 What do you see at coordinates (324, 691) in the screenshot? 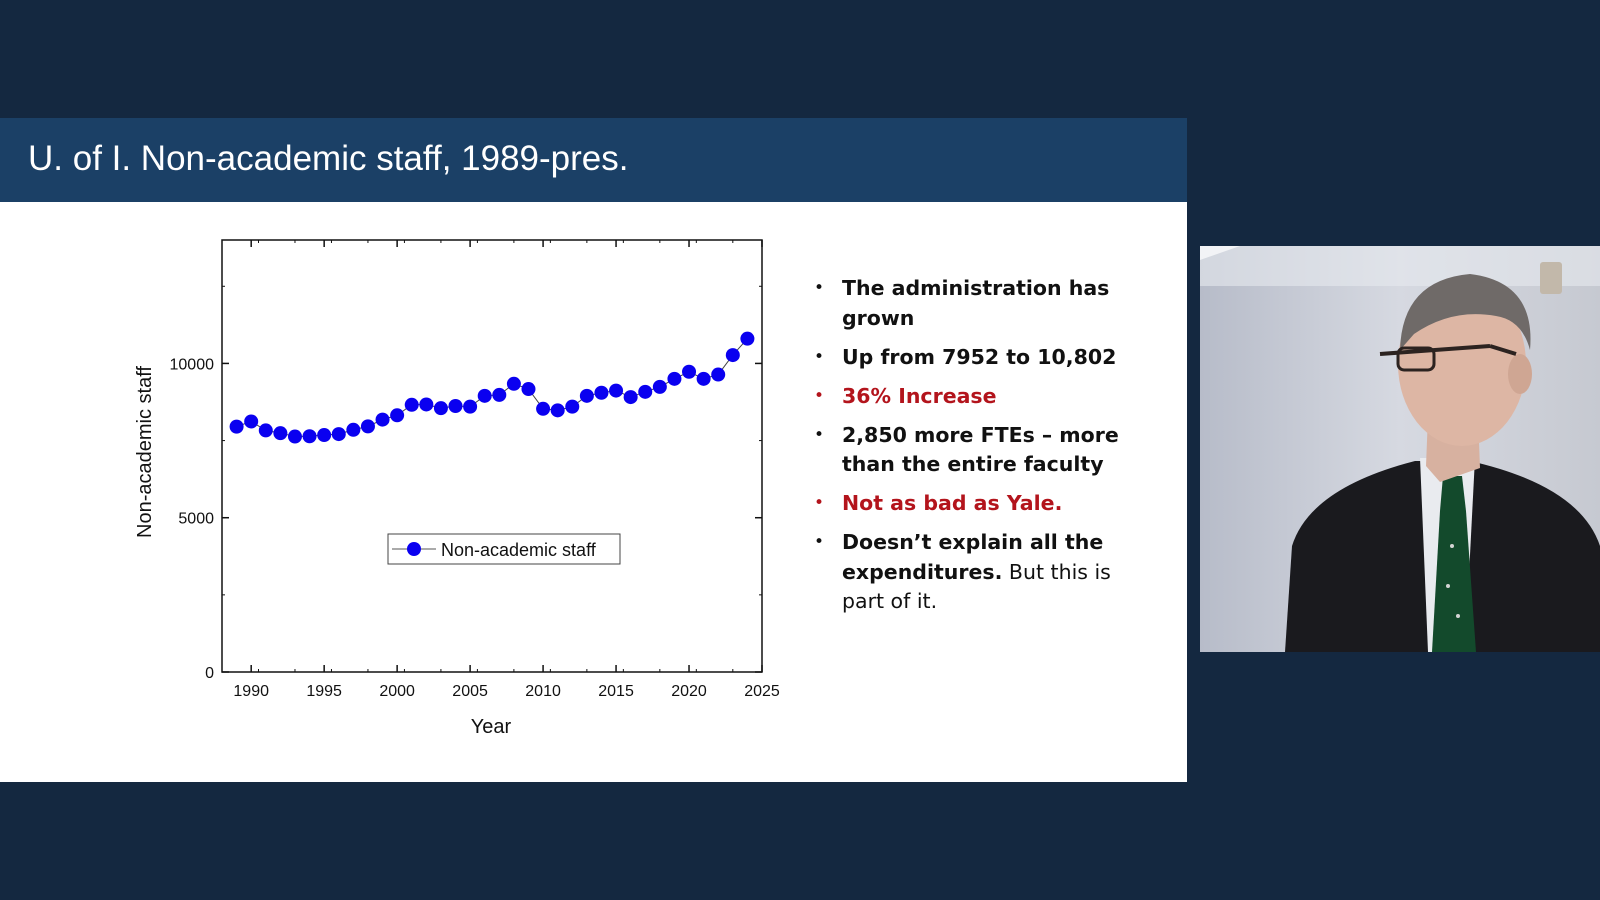
I see `x-tick-label: 1995` at bounding box center [324, 691].